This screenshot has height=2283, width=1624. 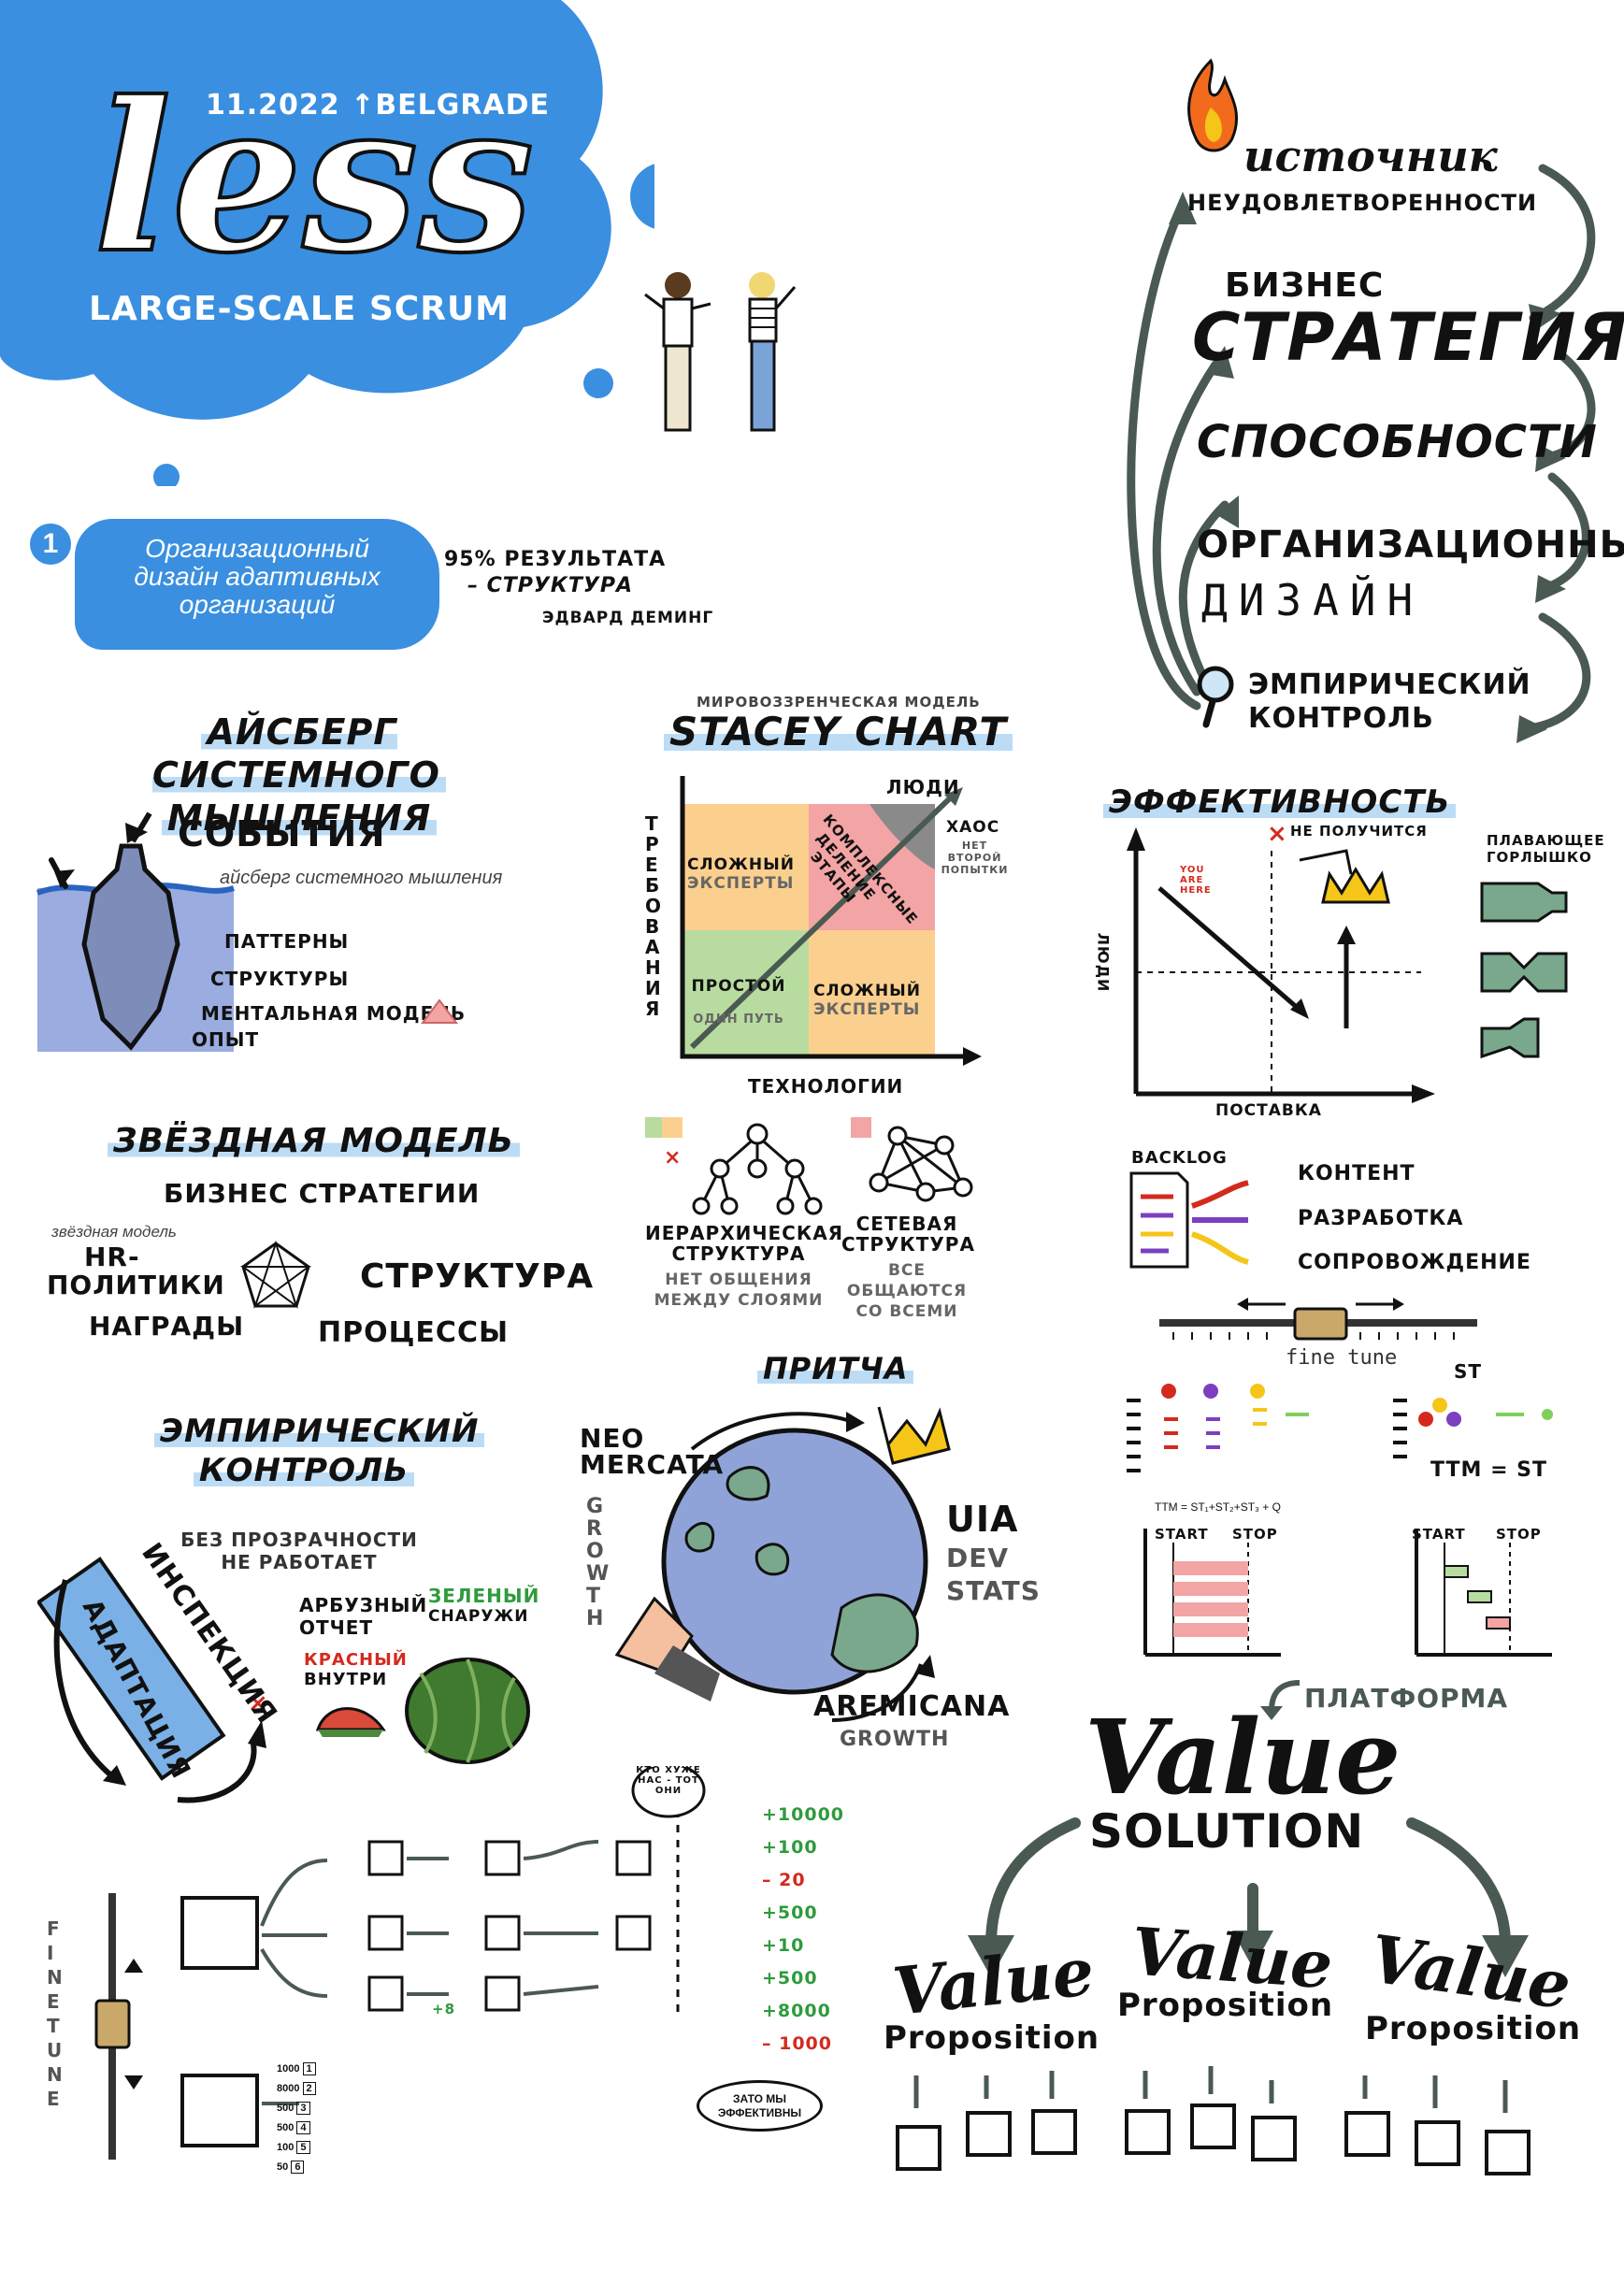 I want to click on mini-value-0: 1000 1, so click(x=296, y=2070).